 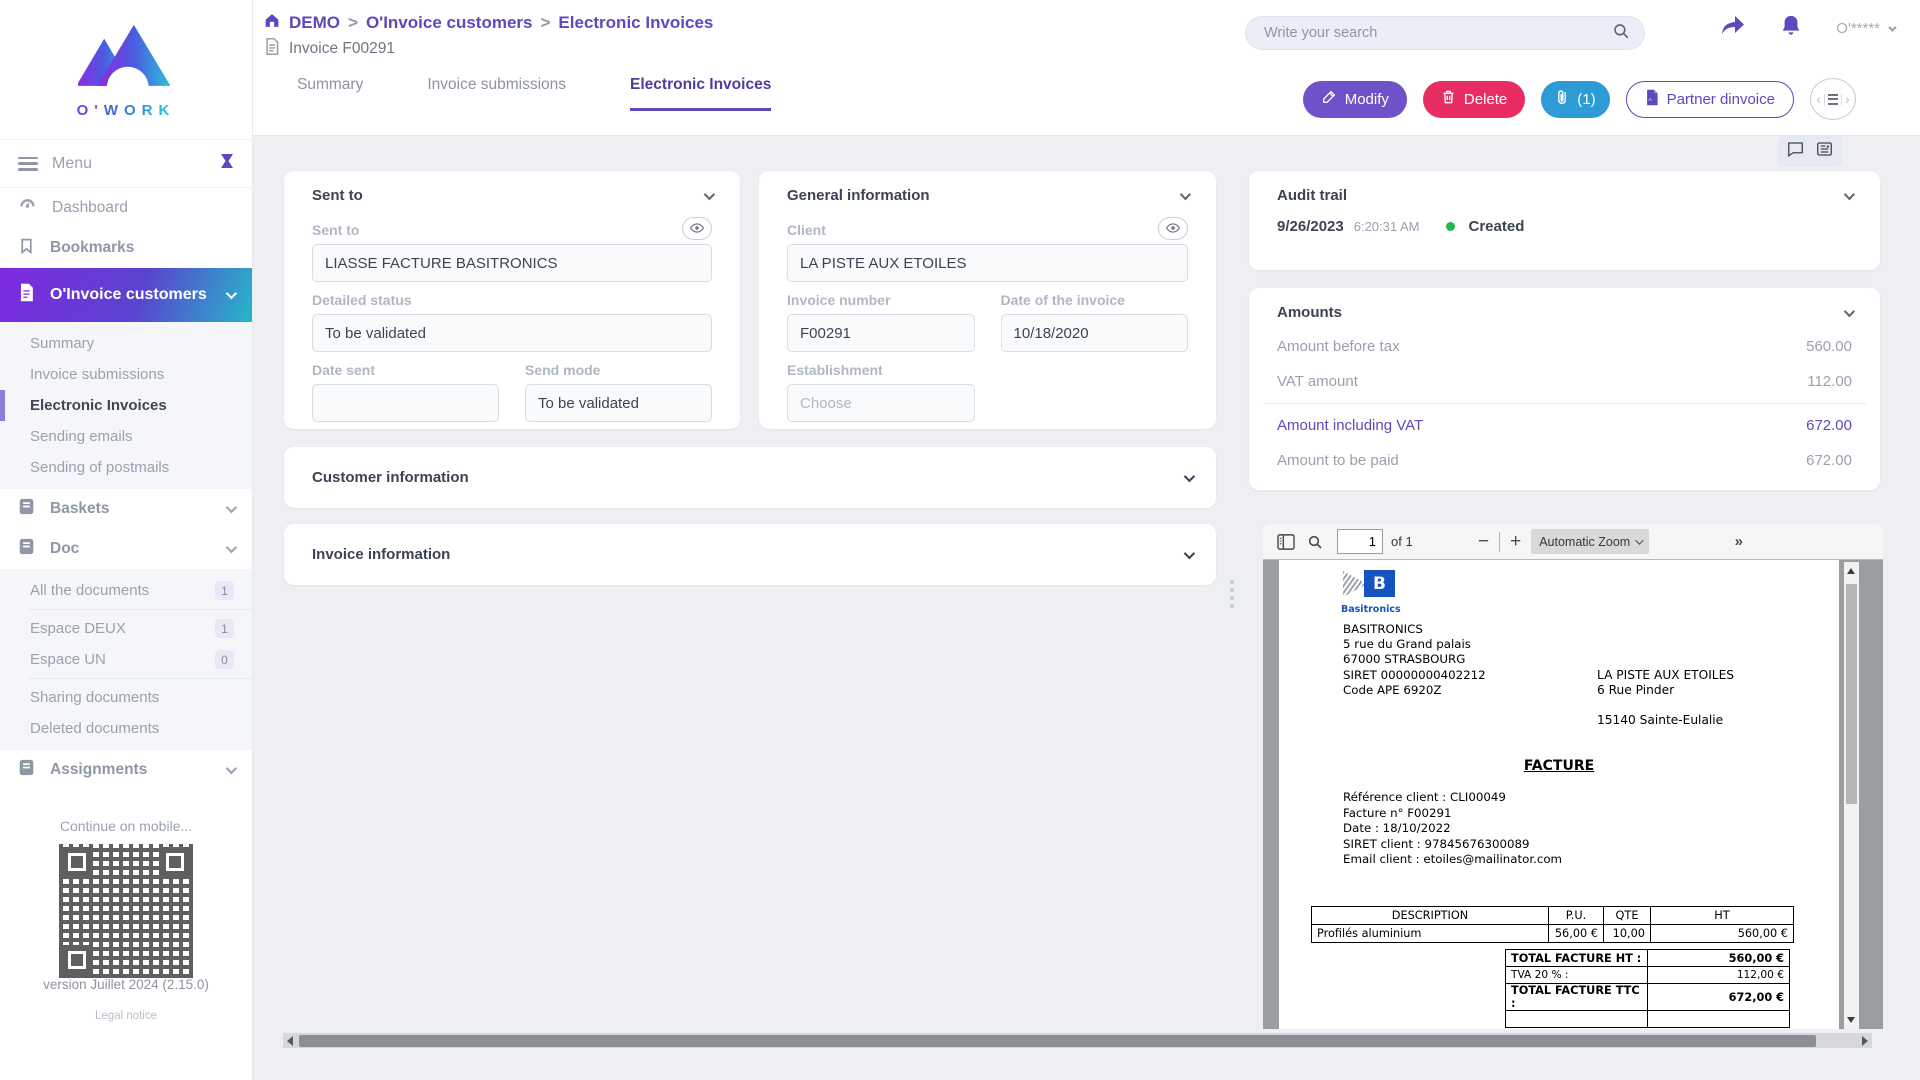 What do you see at coordinates (126, 208) in the screenshot?
I see `sidebar-item-dashboard: Dashboard` at bounding box center [126, 208].